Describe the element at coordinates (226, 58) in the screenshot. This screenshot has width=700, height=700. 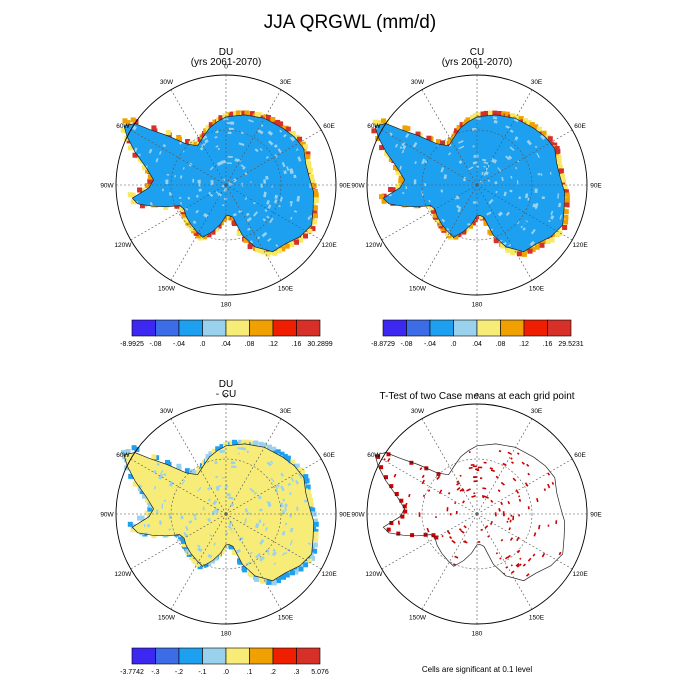
I see `panel-du-title: DU (yrs 2061-2070)` at that location.